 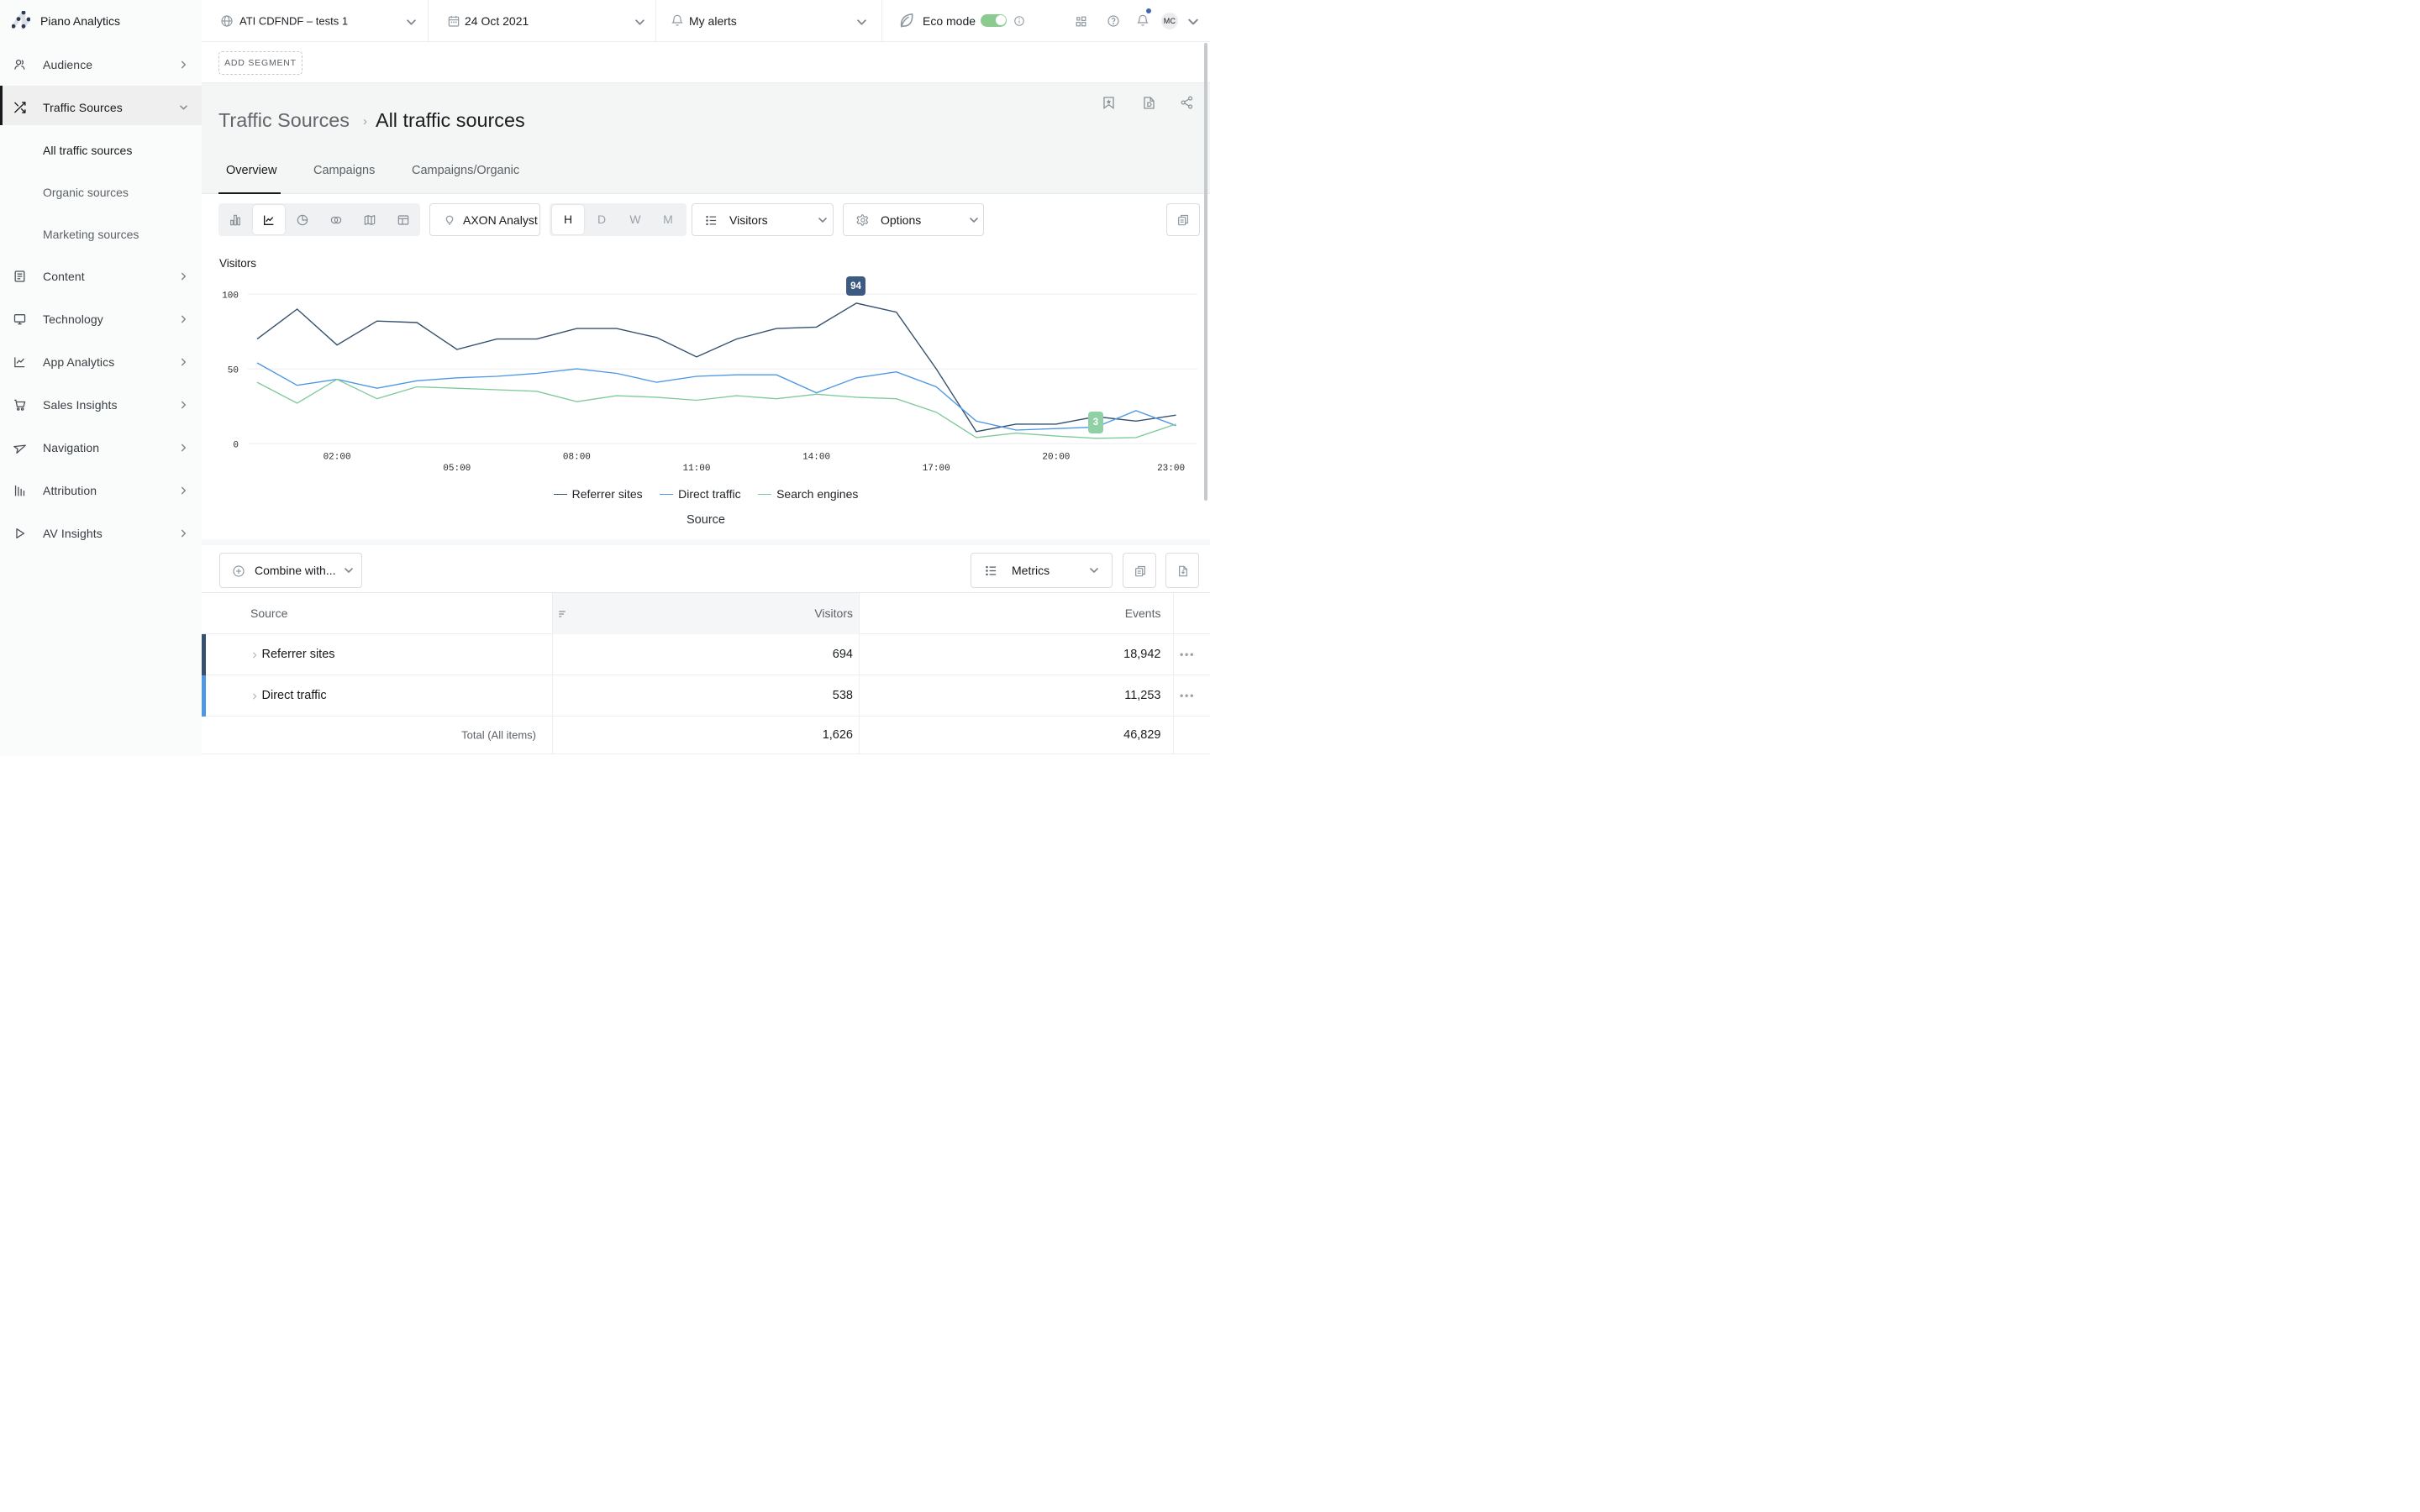 What do you see at coordinates (236, 446) in the screenshot?
I see `svg-text: 0` at bounding box center [236, 446].